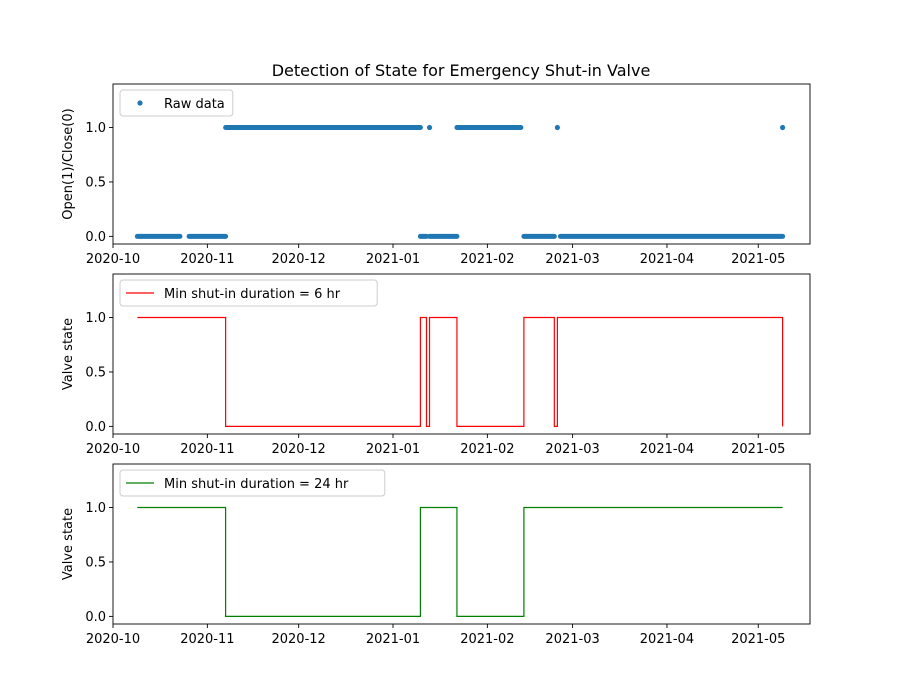 This screenshot has width=900, height=700. I want to click on legend: Raw data, so click(176, 103).